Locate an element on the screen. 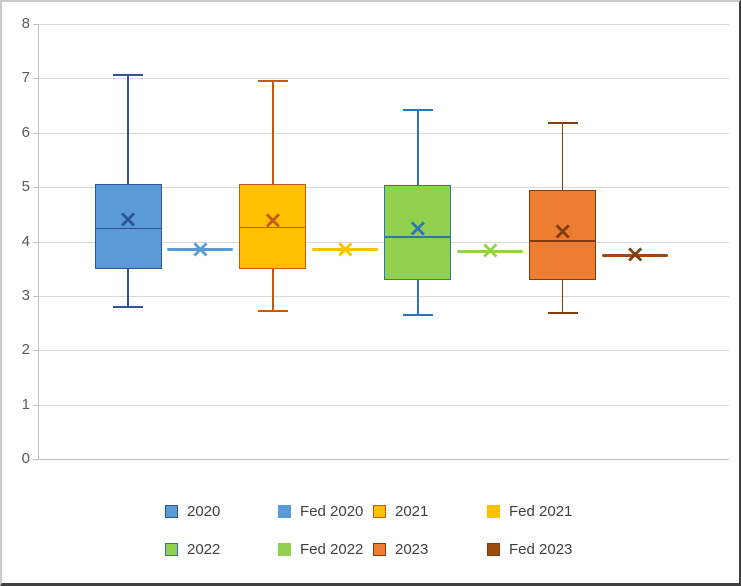 The height and width of the screenshot is (586, 741). box-2023 is located at coordinates (563, 235).